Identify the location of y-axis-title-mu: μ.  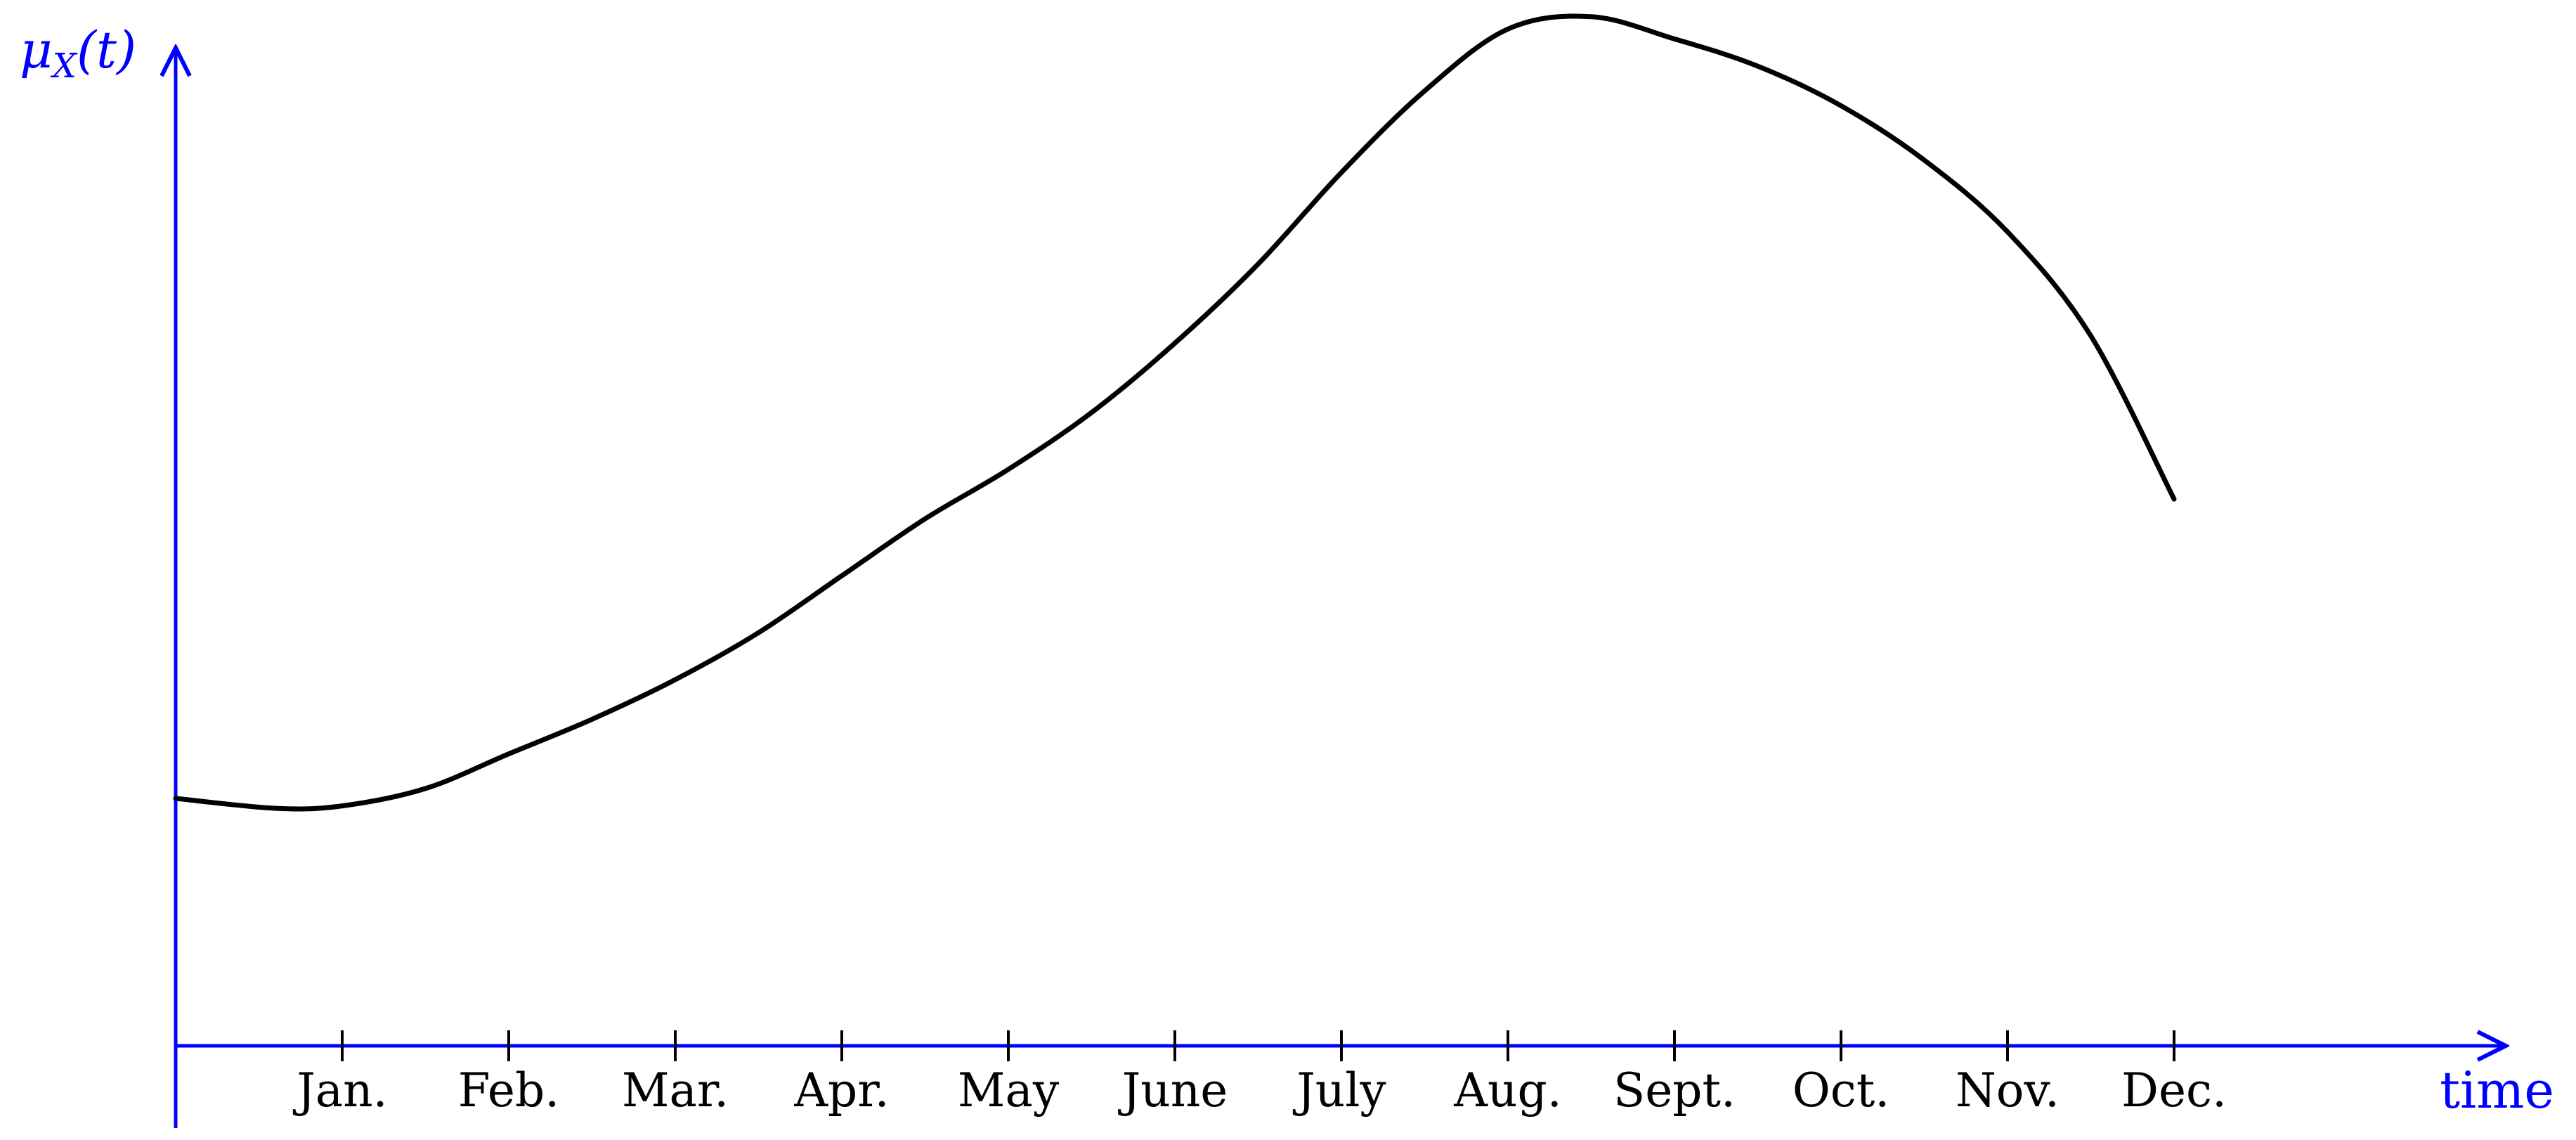
(36, 49).